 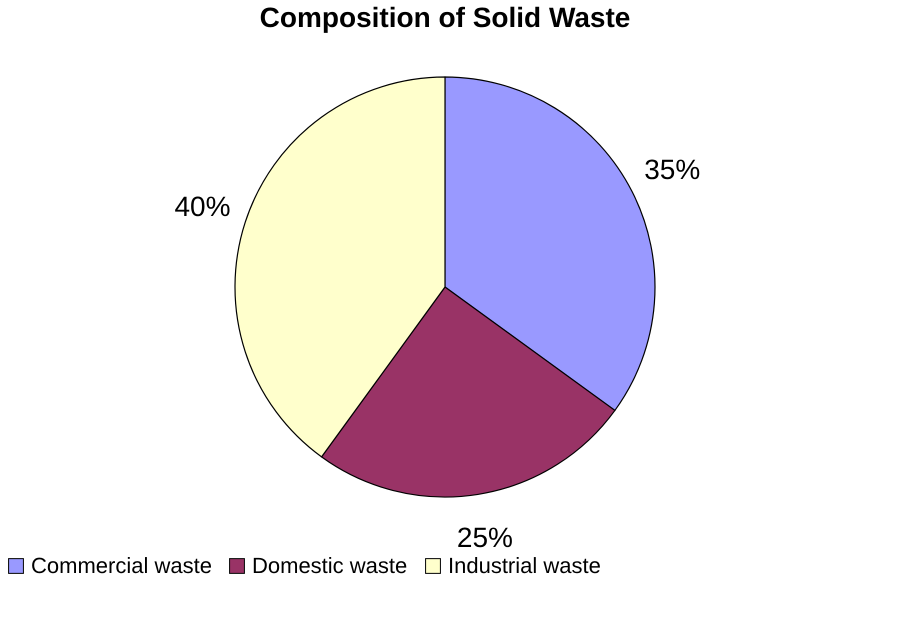 What do you see at coordinates (672, 170) in the screenshot?
I see `data-label: 35%` at bounding box center [672, 170].